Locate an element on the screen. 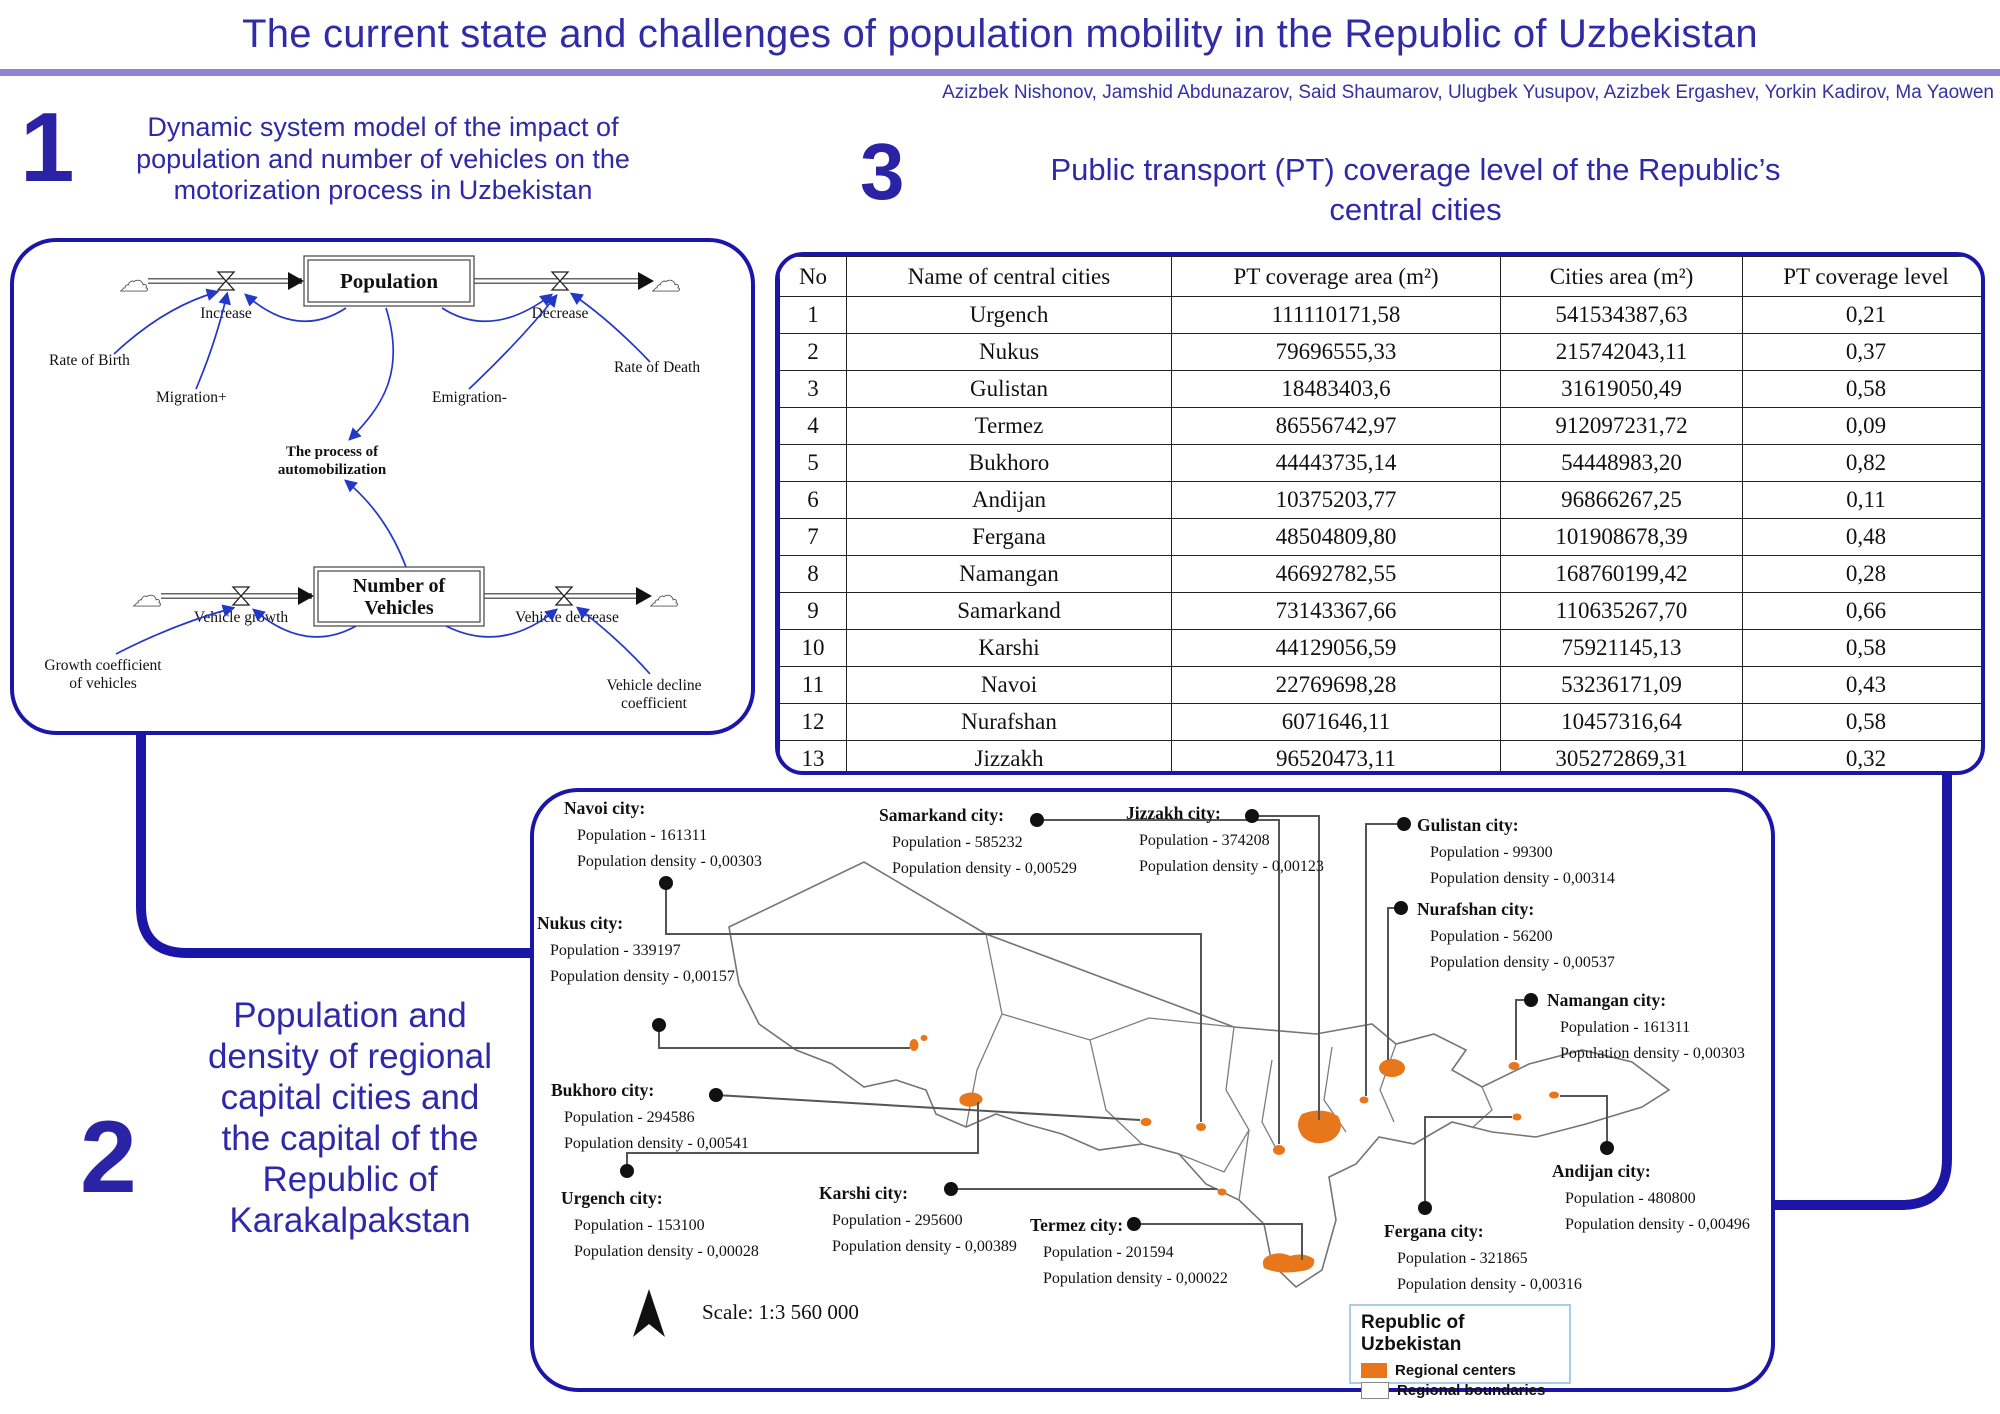 Image resolution: width=2000 pixels, height=1414 pixels. country-outline is located at coordinates (1199, 1075).